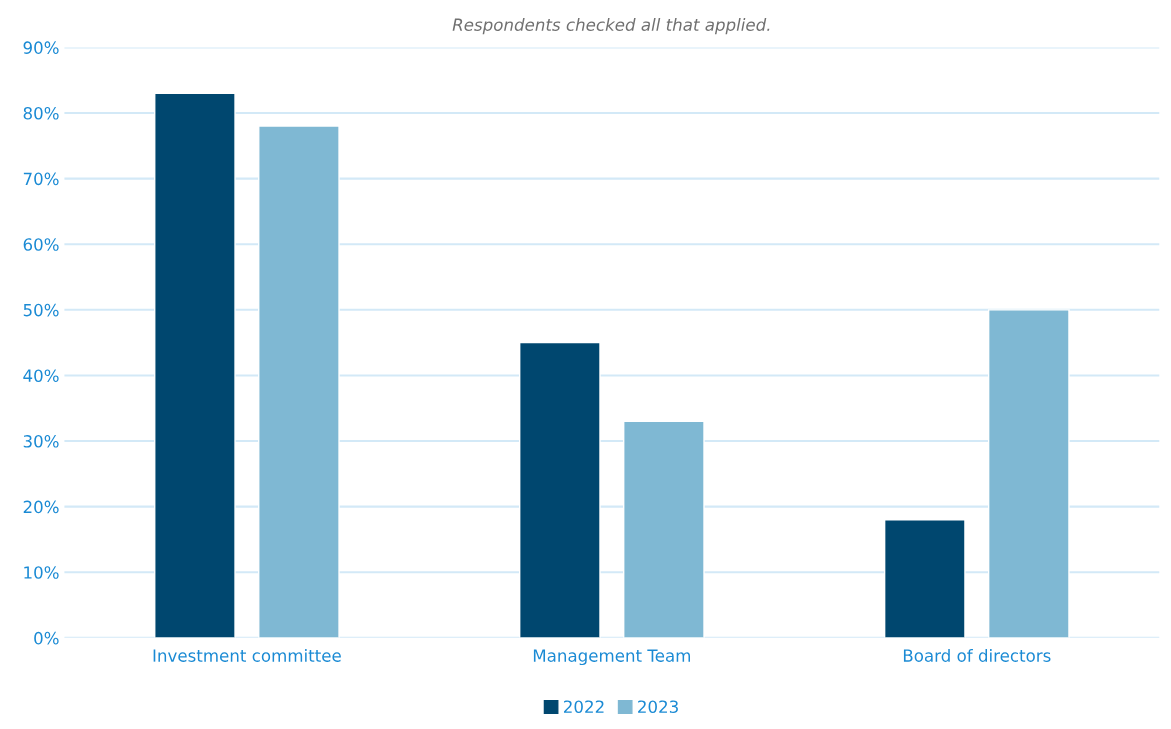 This screenshot has width=1171, height=729. Describe the element at coordinates (41, 441) in the screenshot. I see `y-tick-label: 30%` at that location.